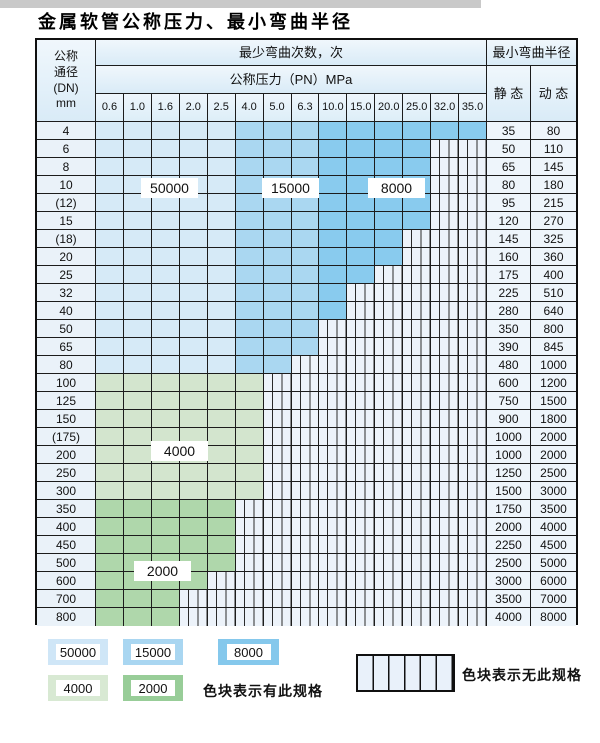  Describe the element at coordinates (509, 185) in the screenshot. I see `static-value-cell: 80` at that location.